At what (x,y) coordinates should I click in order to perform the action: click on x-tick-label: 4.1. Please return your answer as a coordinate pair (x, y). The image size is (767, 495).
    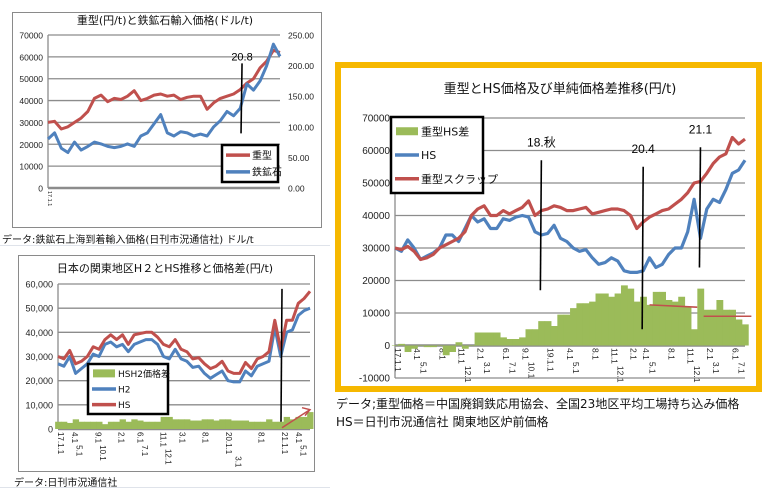
    Looking at the image, I should click on (298, 438).